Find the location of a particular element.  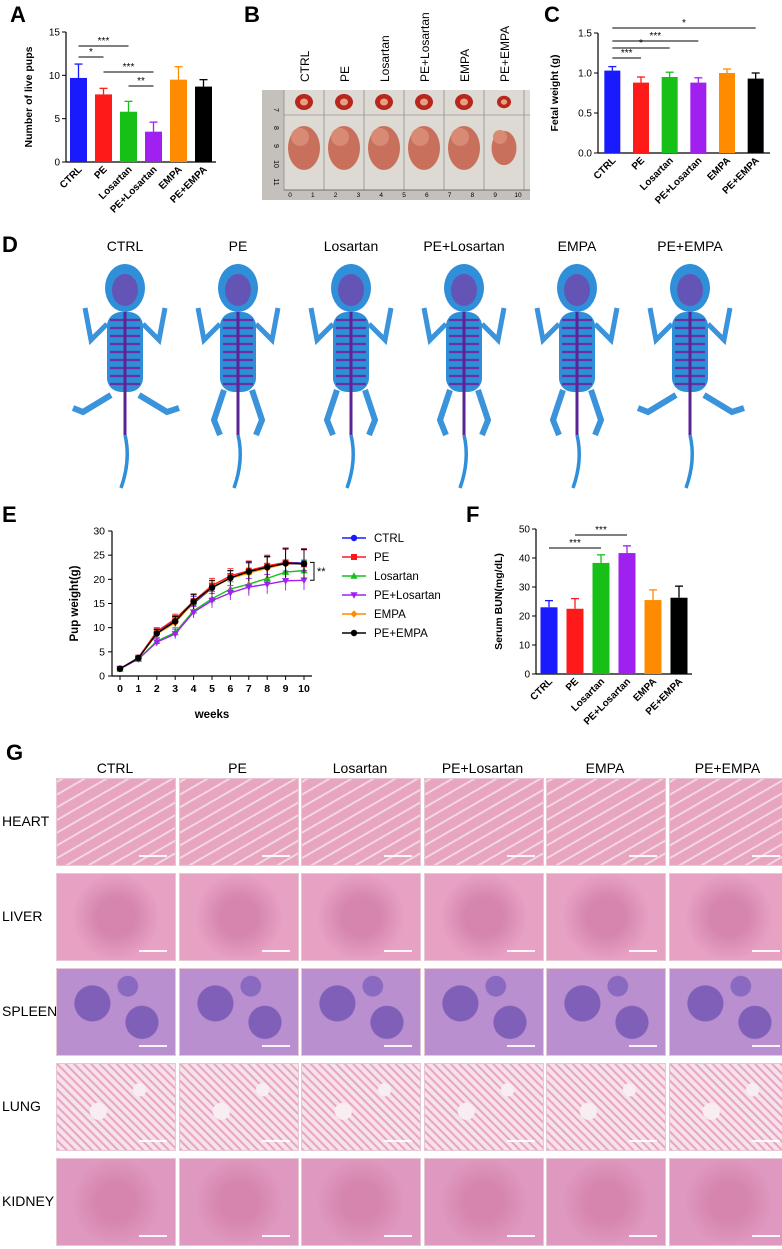

ruler-label: 0 is located at coordinates (290, 195).